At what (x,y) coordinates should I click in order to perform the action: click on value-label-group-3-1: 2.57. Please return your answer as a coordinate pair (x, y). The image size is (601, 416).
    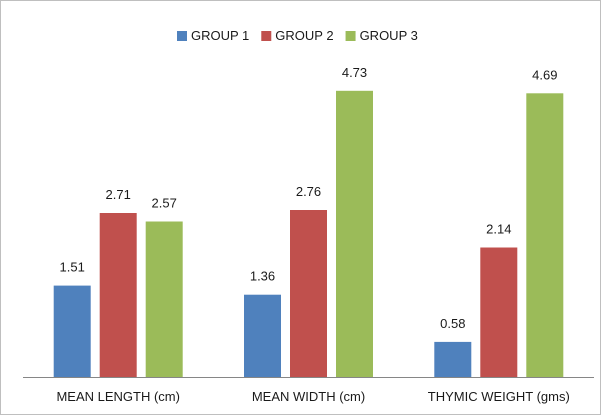
    Looking at the image, I should click on (164, 203).